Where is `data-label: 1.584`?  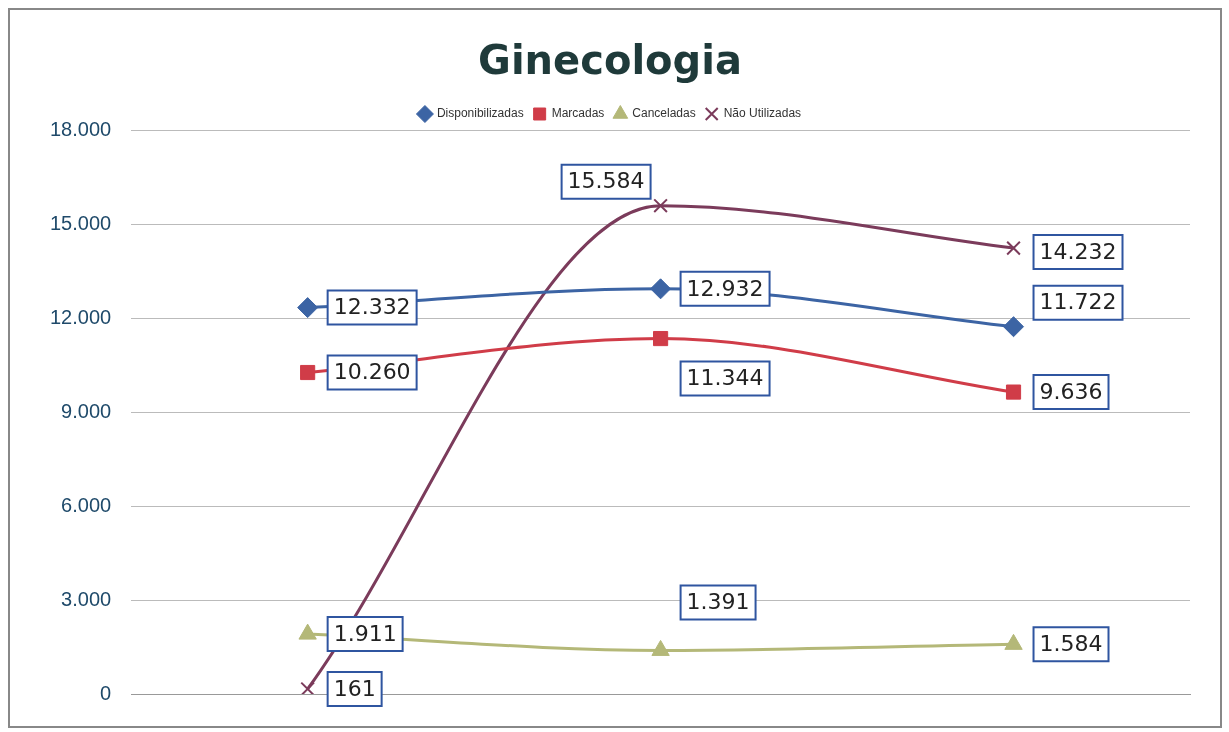
data-label: 1.584 is located at coordinates (1071, 644).